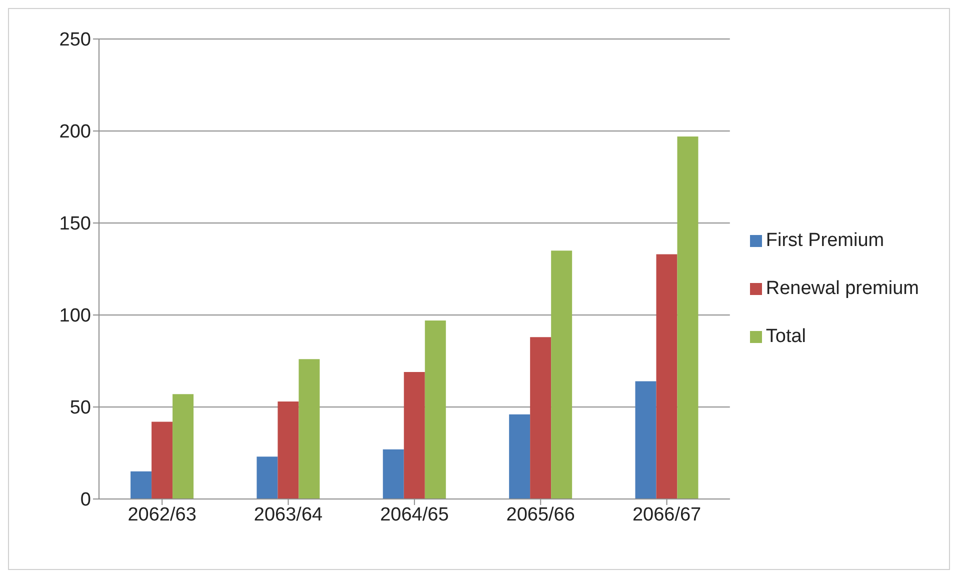 The width and height of the screenshot is (964, 581). What do you see at coordinates (162, 515) in the screenshot?
I see `x-tick-label: 2062/63` at bounding box center [162, 515].